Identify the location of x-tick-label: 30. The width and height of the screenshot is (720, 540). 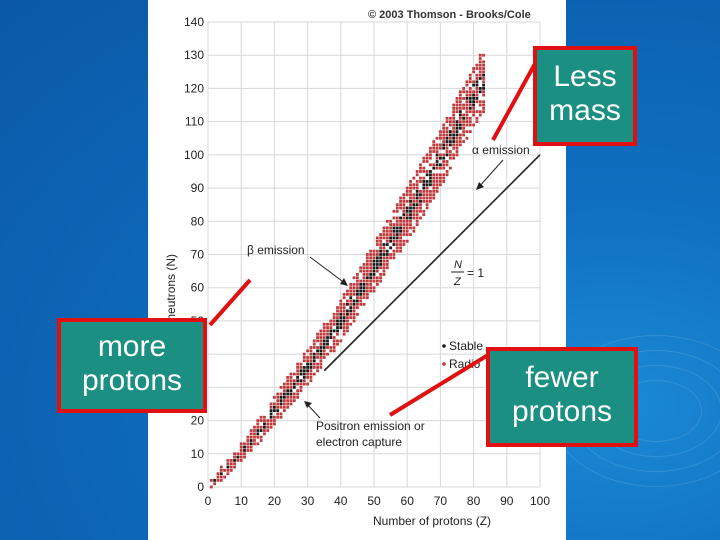
(308, 501).